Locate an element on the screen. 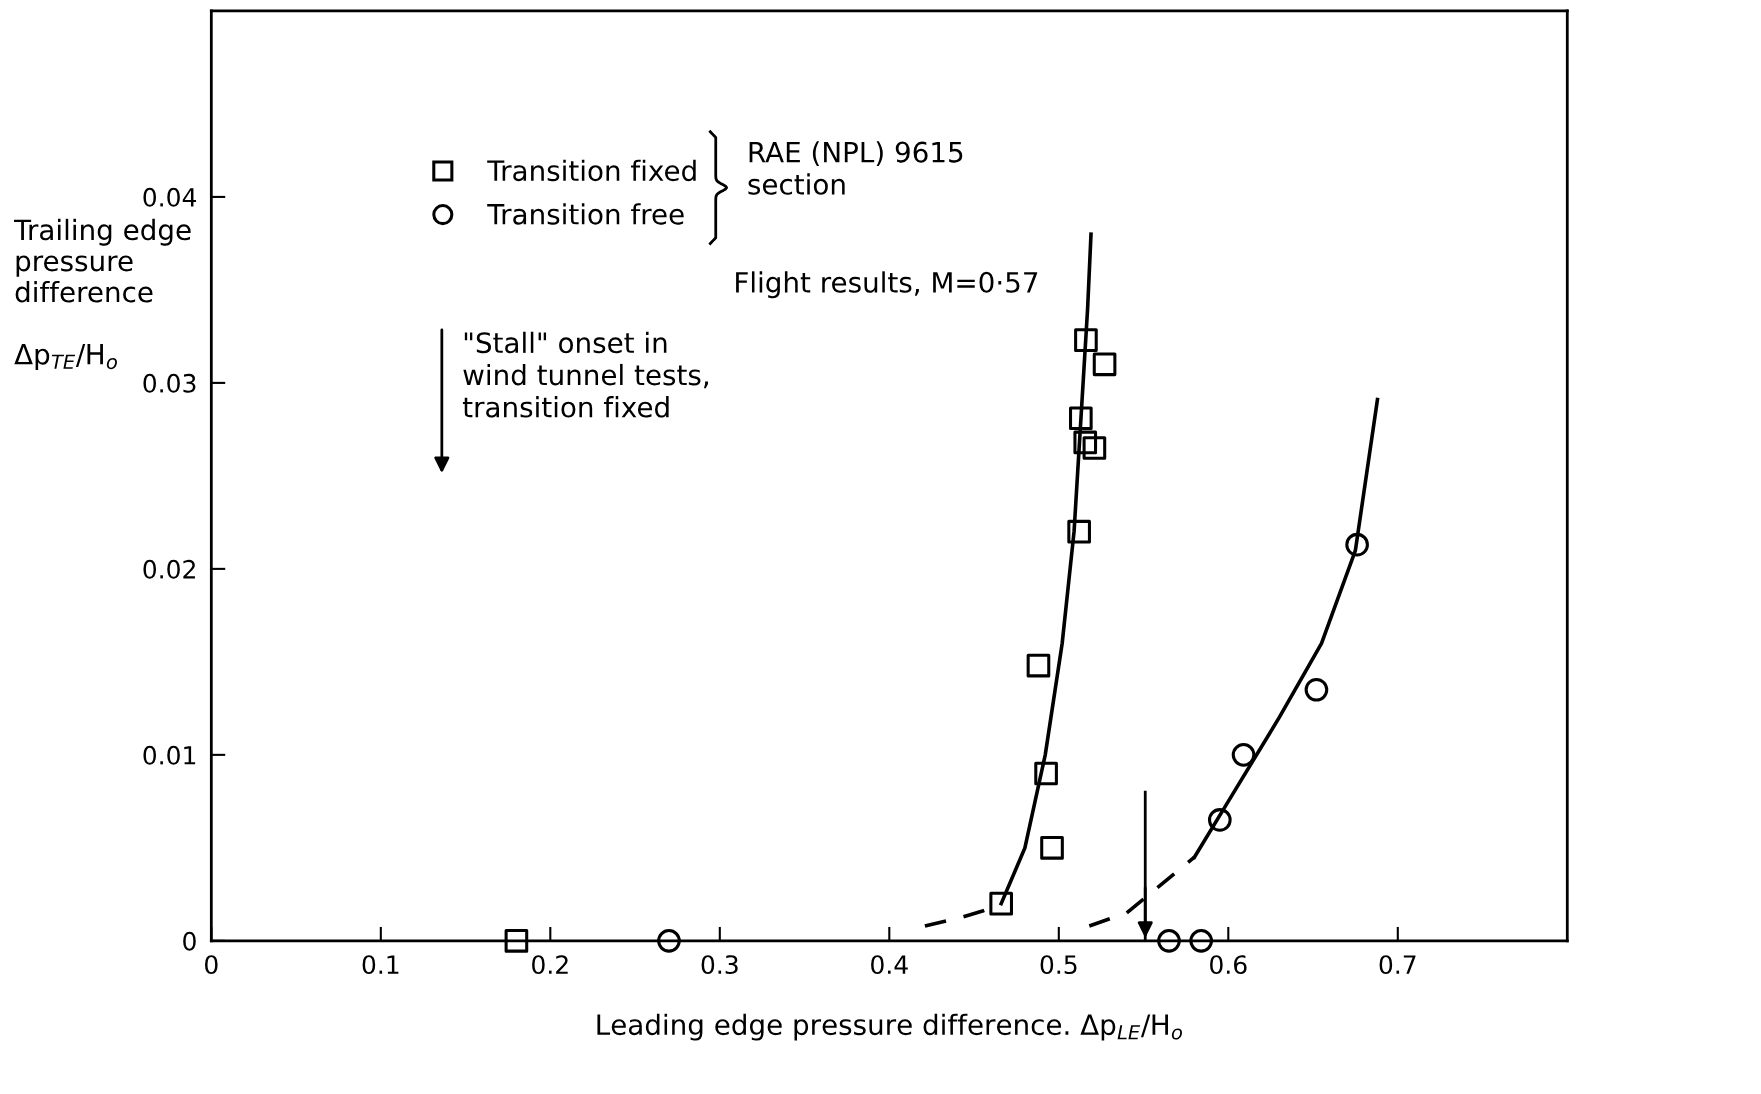 The image size is (1761, 1094). legend-label: Transition fixed is located at coordinates (591, 170).